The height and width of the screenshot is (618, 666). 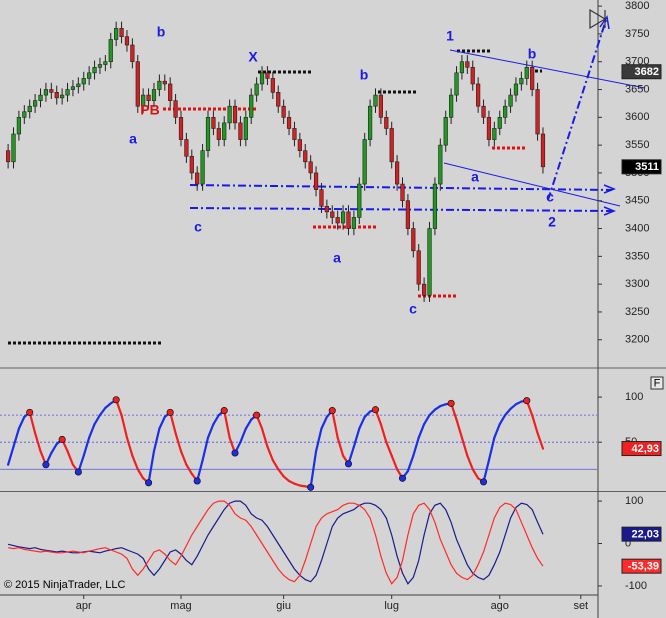 I want to click on wave-label: 2, so click(x=552, y=222).